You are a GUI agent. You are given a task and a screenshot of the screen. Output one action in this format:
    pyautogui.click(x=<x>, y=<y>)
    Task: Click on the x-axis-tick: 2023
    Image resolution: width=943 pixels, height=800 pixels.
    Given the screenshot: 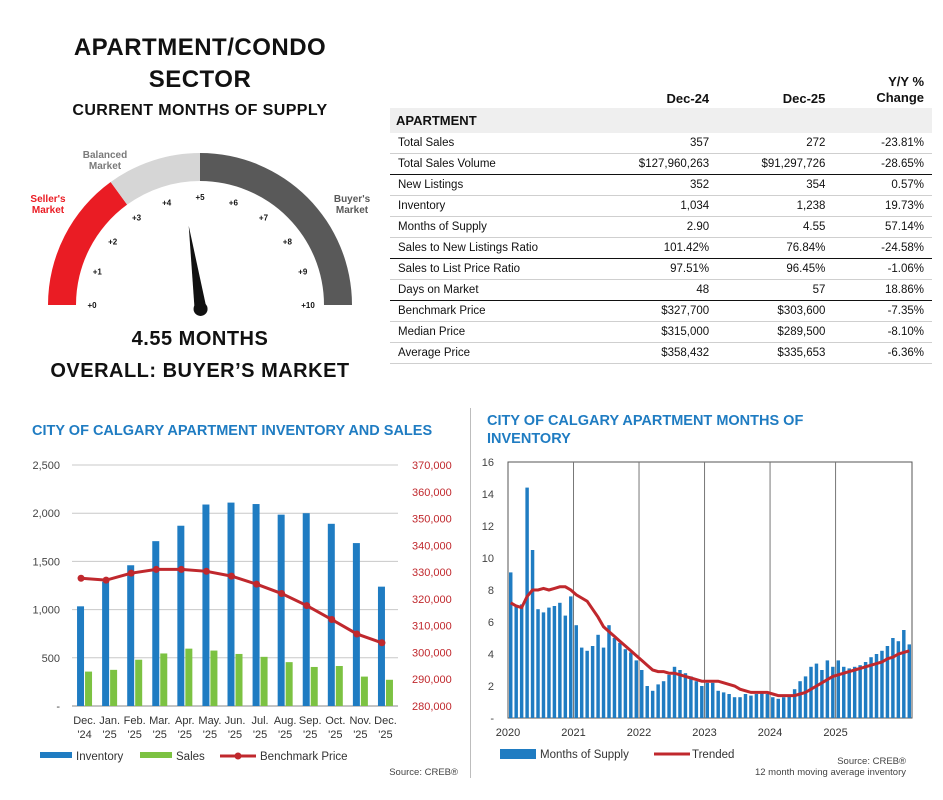 What is the action you would take?
    pyautogui.click(x=704, y=733)
    